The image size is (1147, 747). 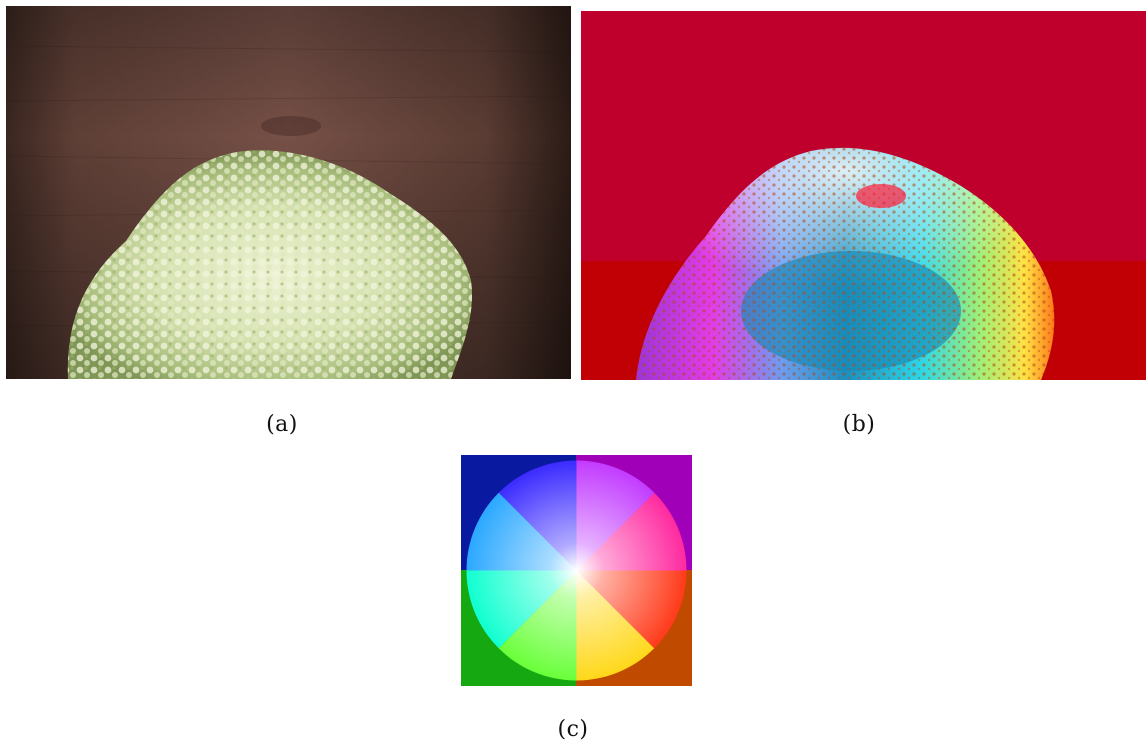 What do you see at coordinates (282, 424) in the screenshot?
I see `caption-a: (a)` at bounding box center [282, 424].